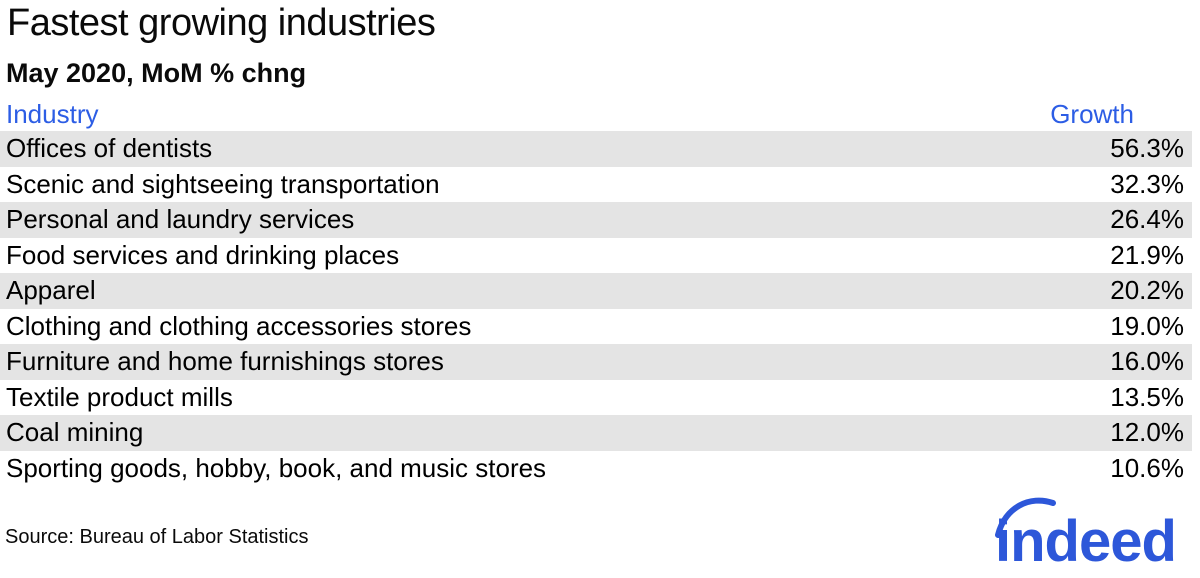  Describe the element at coordinates (180, 219) in the screenshot. I see `industry-cell: Personal and laundry services` at that location.